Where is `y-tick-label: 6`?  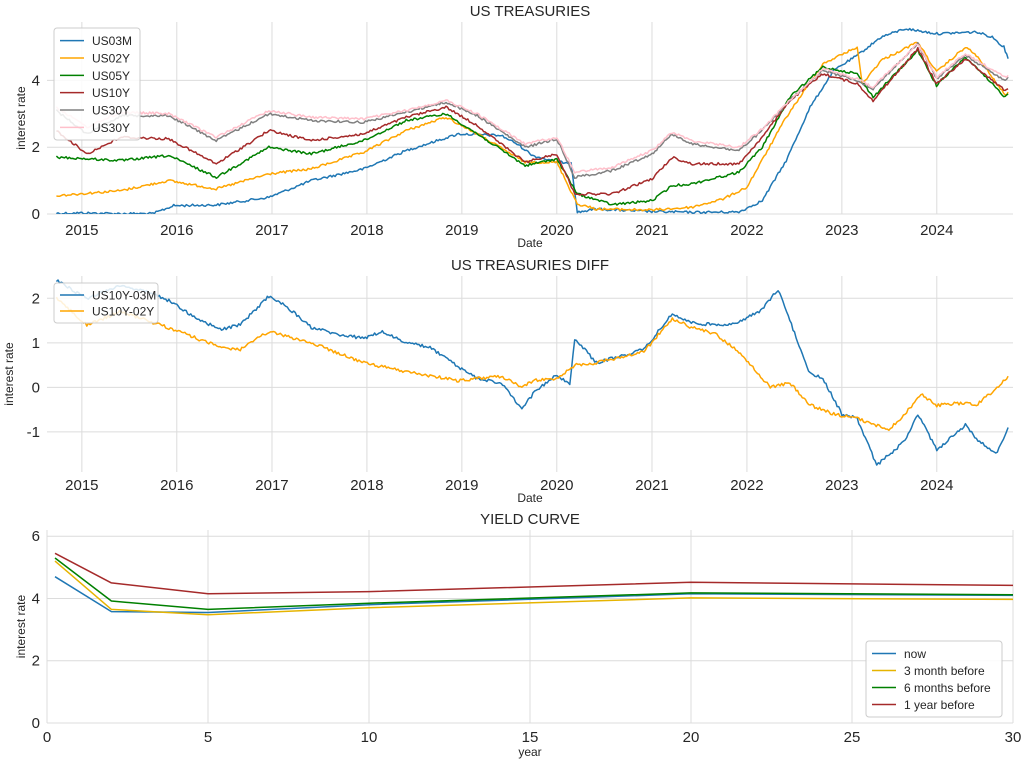 y-tick-label: 6 is located at coordinates (36, 536).